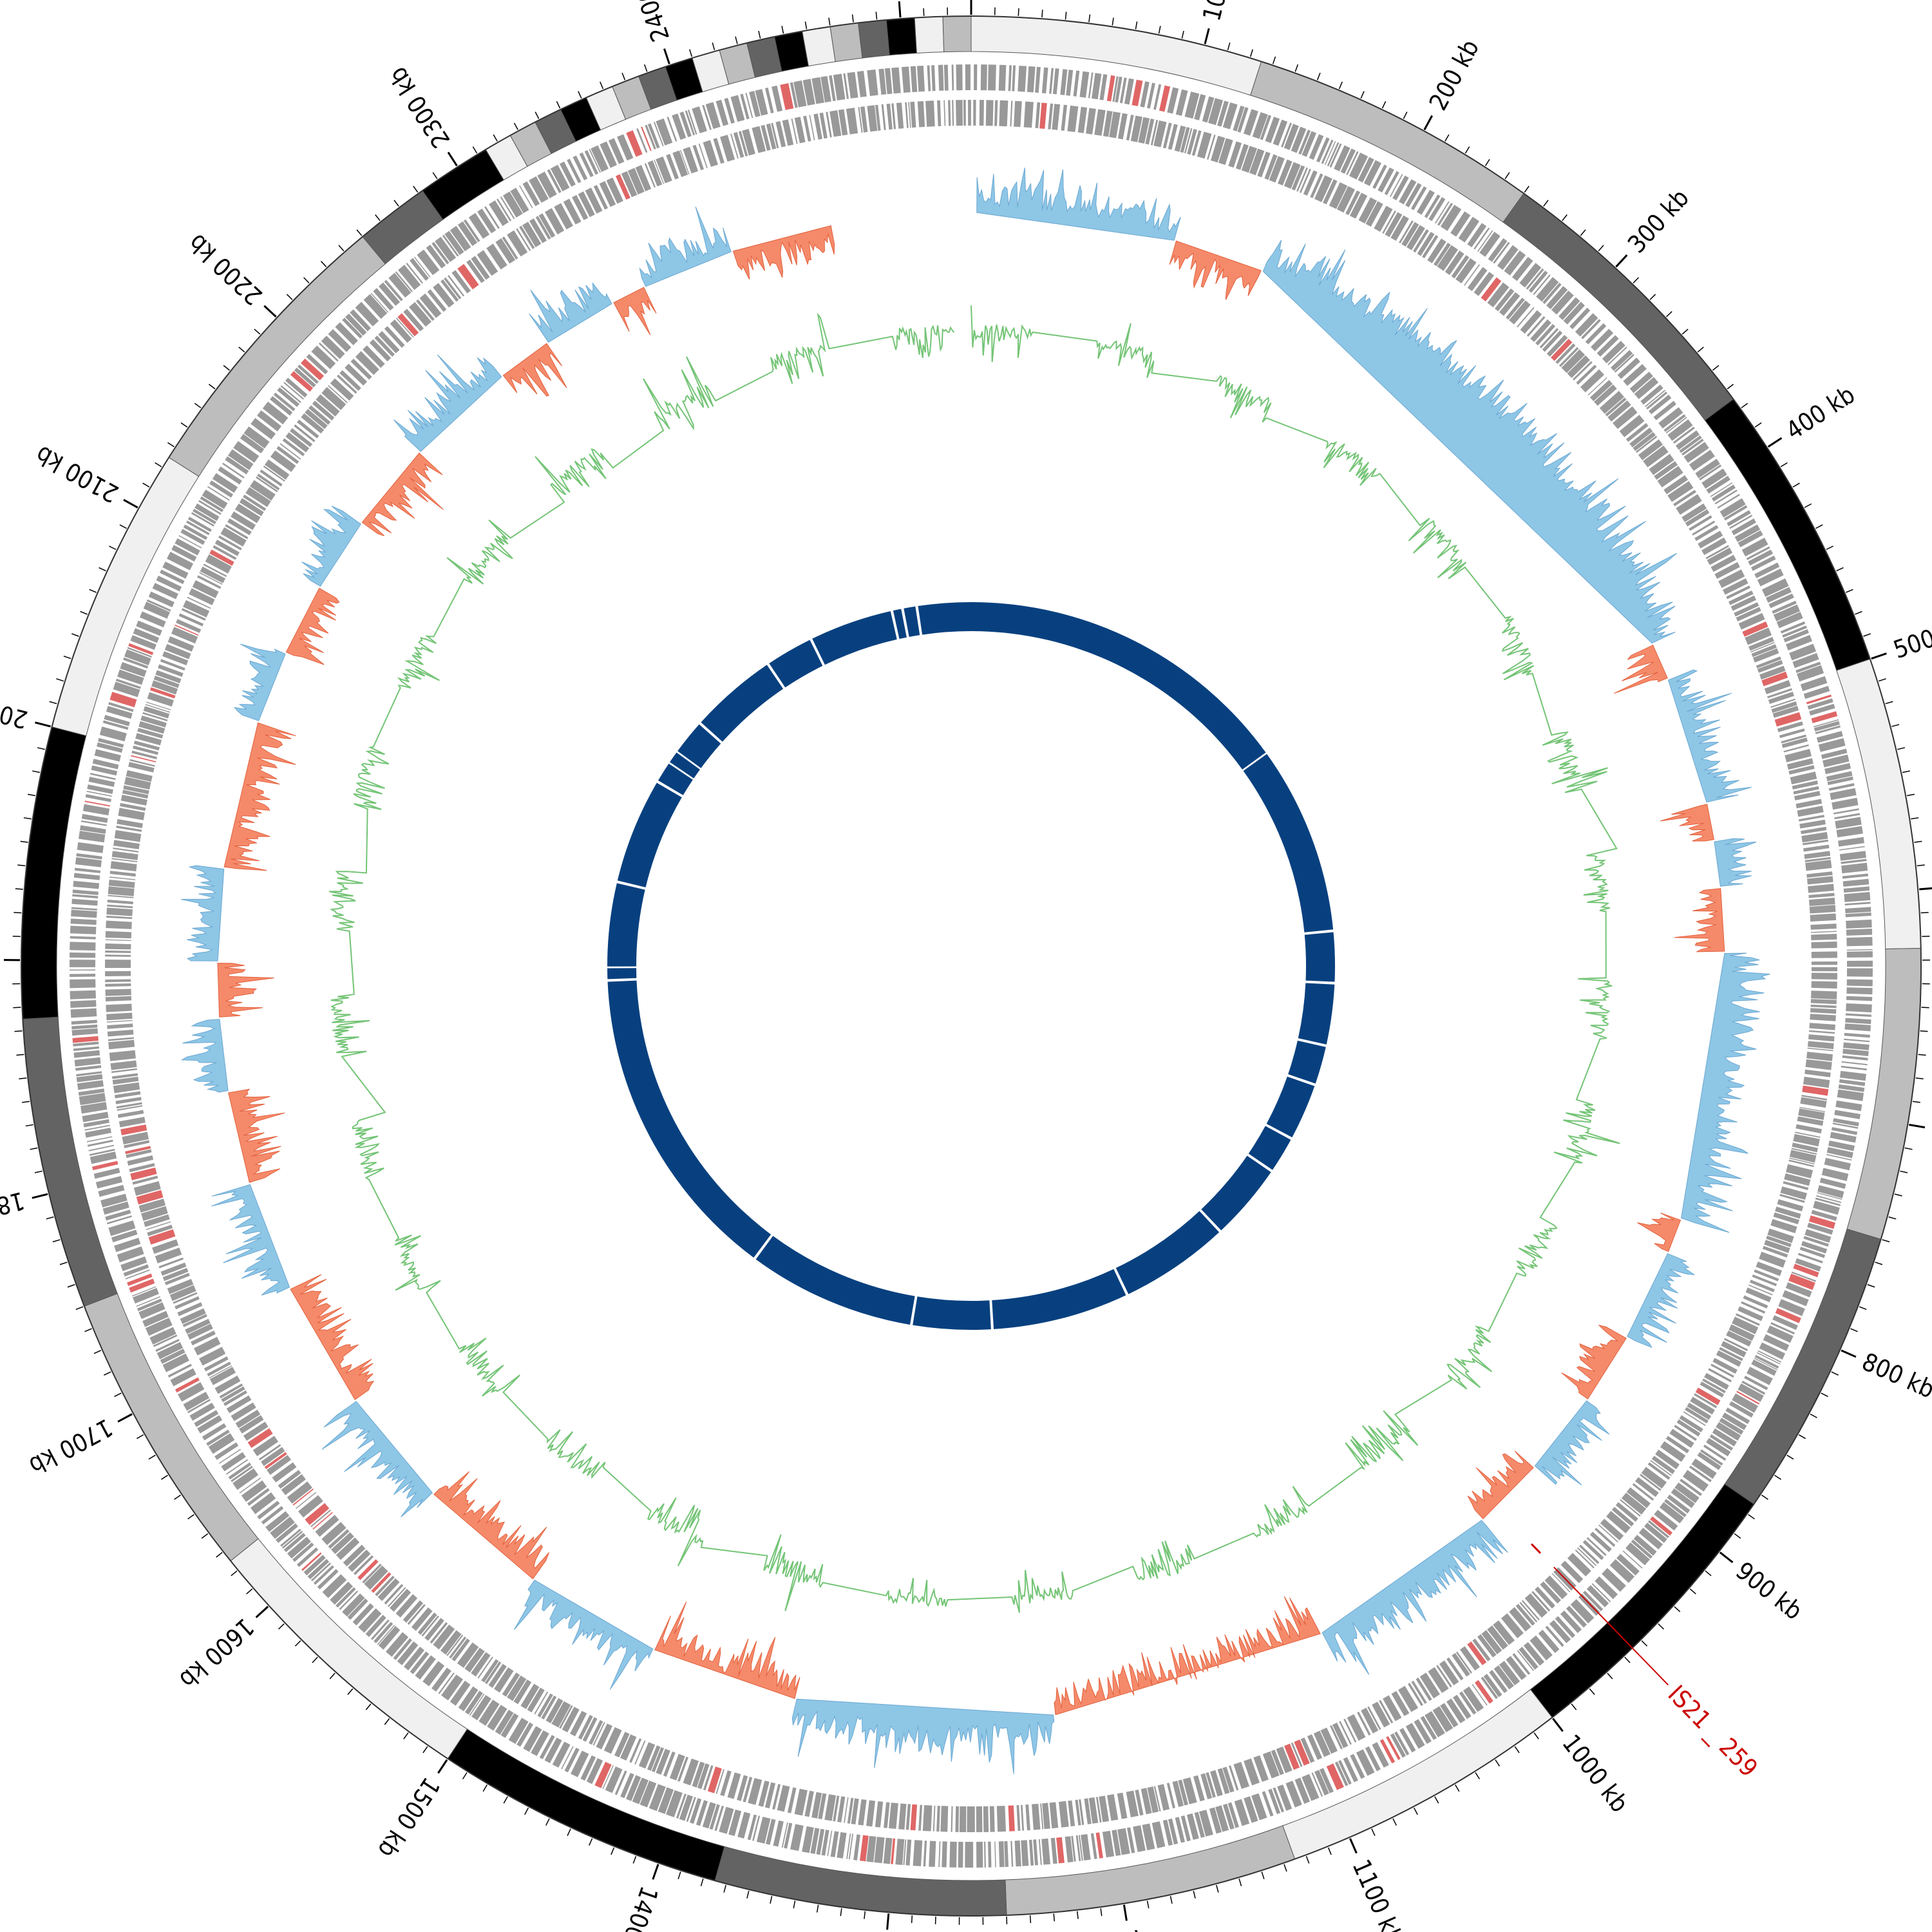 Image resolution: width=1932 pixels, height=1932 pixels. I want to click on annotation-leader-line, so click(1611, 1626).